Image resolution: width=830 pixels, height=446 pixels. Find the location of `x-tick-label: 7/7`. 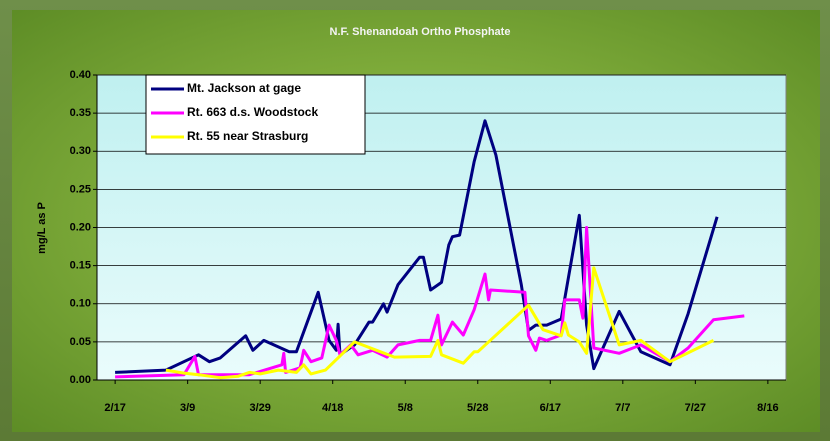

x-tick-label: 7/7 is located at coordinates (622, 408).